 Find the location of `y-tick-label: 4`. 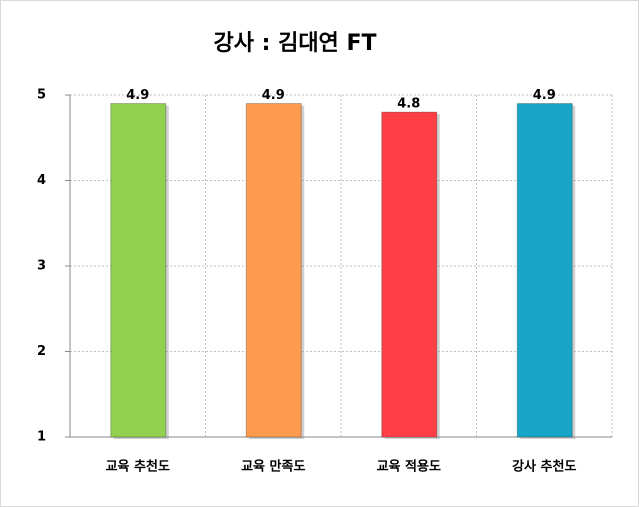

y-tick-label: 4 is located at coordinates (41, 180).